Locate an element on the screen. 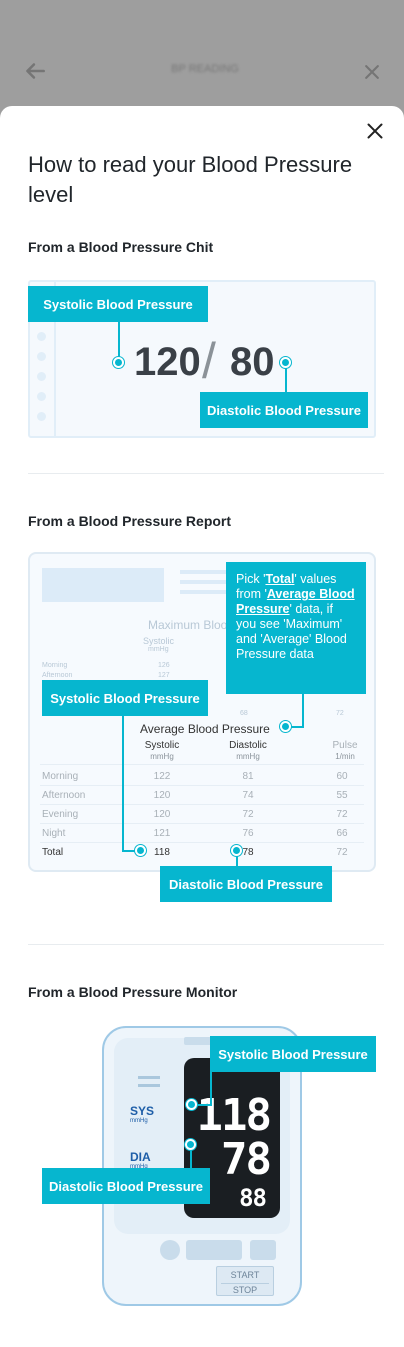 Image resolution: width=404 pixels, height=1347 pixels. monitor-bar is located at coordinates (149, 1077).